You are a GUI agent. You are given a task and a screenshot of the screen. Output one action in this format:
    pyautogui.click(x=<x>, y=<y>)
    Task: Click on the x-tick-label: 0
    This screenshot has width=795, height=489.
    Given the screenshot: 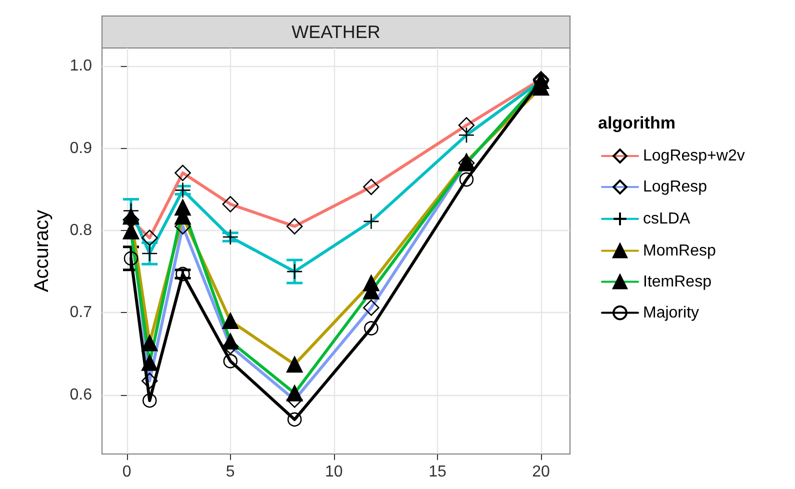 What is the action you would take?
    pyautogui.click(x=127, y=472)
    